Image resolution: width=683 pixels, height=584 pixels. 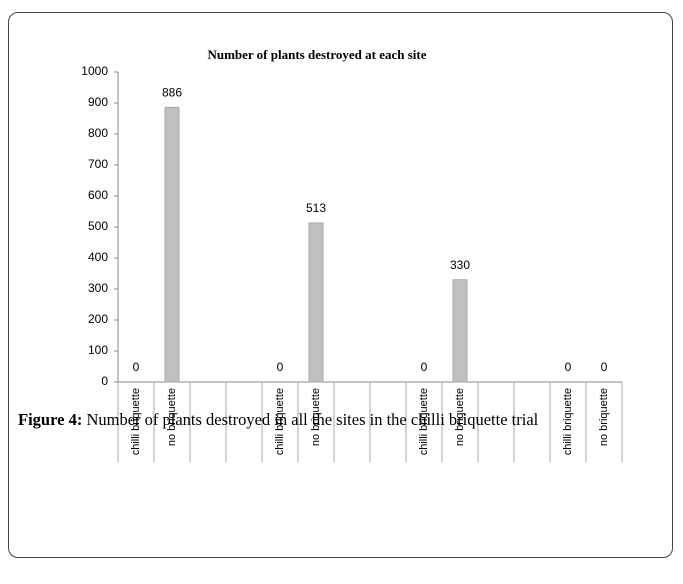 I want to click on y-tick-label: 500, so click(x=98, y=226).